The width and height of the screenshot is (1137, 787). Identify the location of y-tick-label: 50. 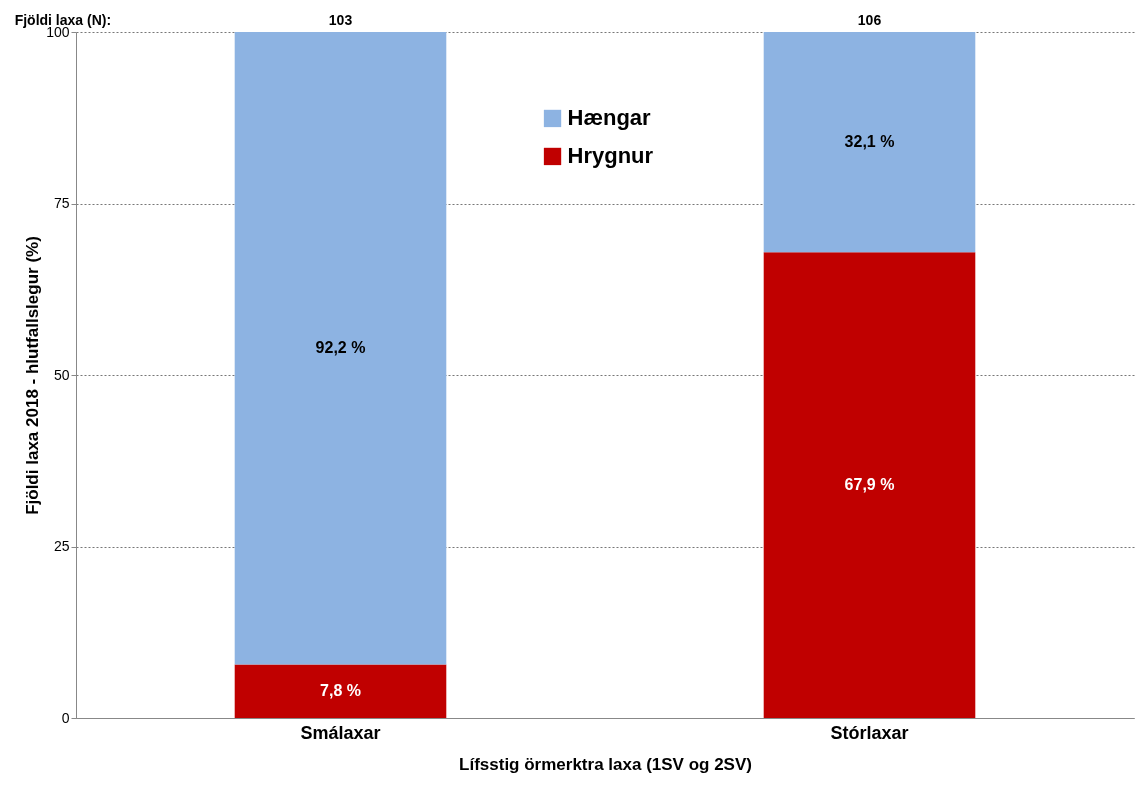
(61, 374).